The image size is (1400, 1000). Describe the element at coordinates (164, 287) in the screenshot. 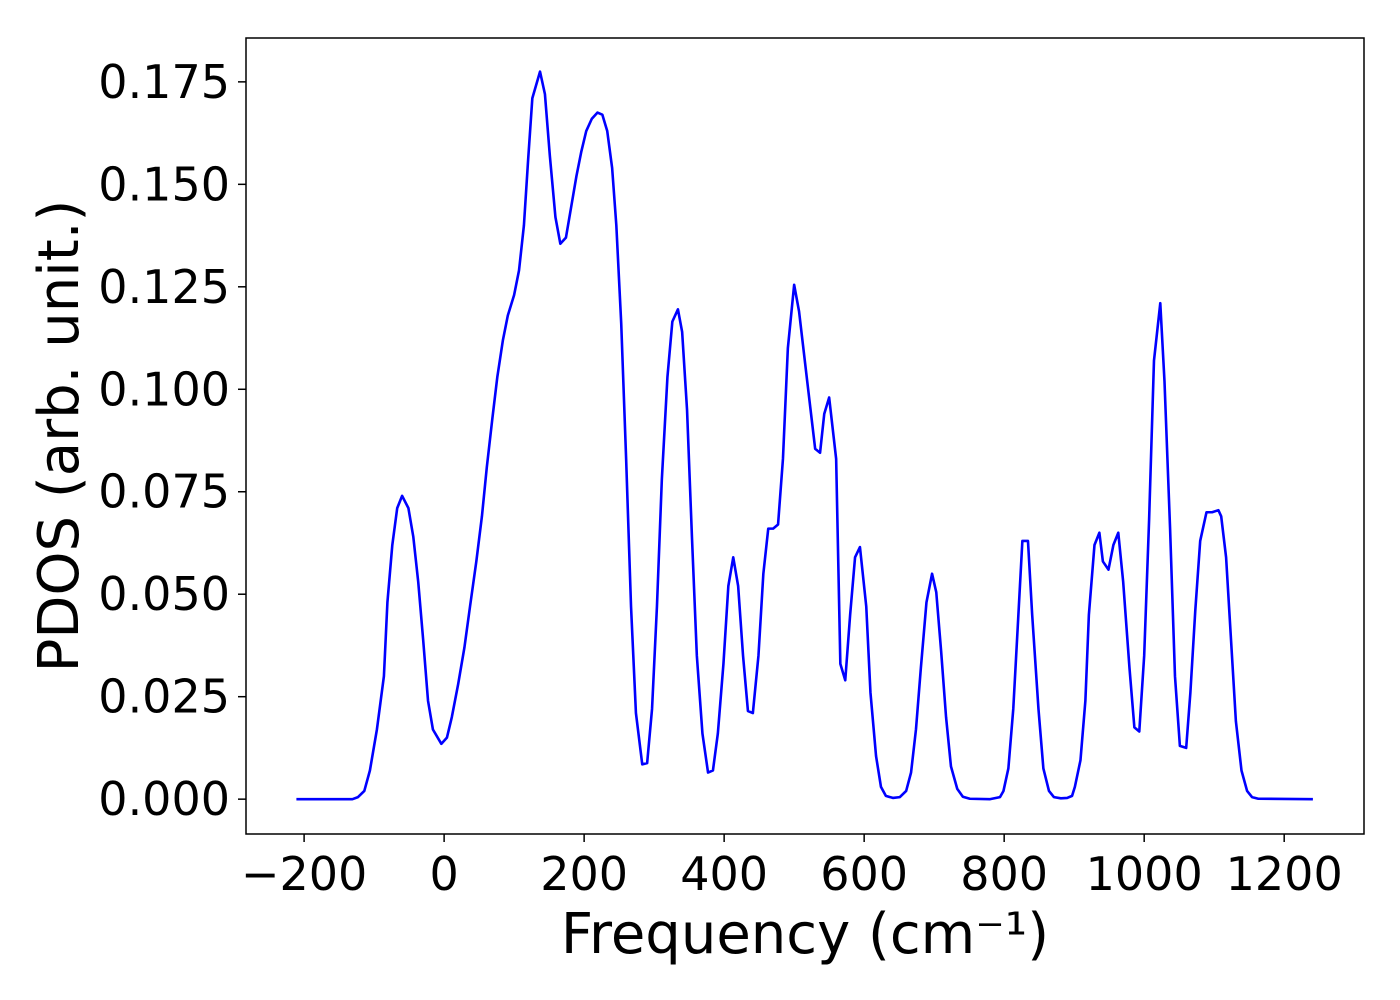

I see `y-tick-label: 0.125` at that location.